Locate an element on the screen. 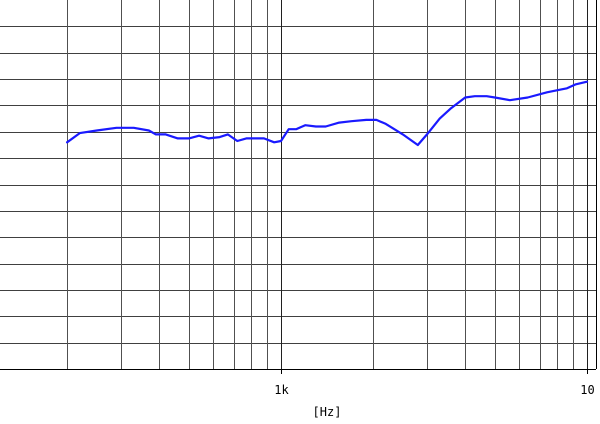  x-tick-label: 10 is located at coordinates (587, 390).